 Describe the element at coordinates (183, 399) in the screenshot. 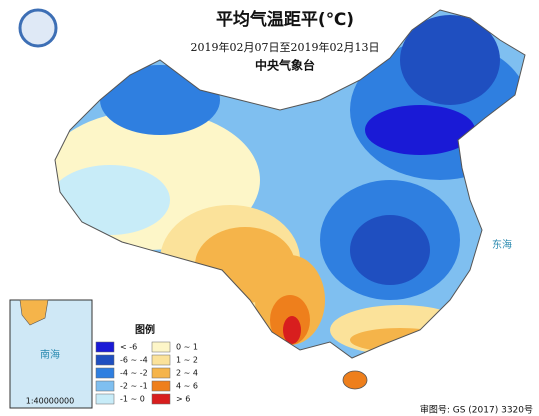

I see `legend-label: > 6` at that location.